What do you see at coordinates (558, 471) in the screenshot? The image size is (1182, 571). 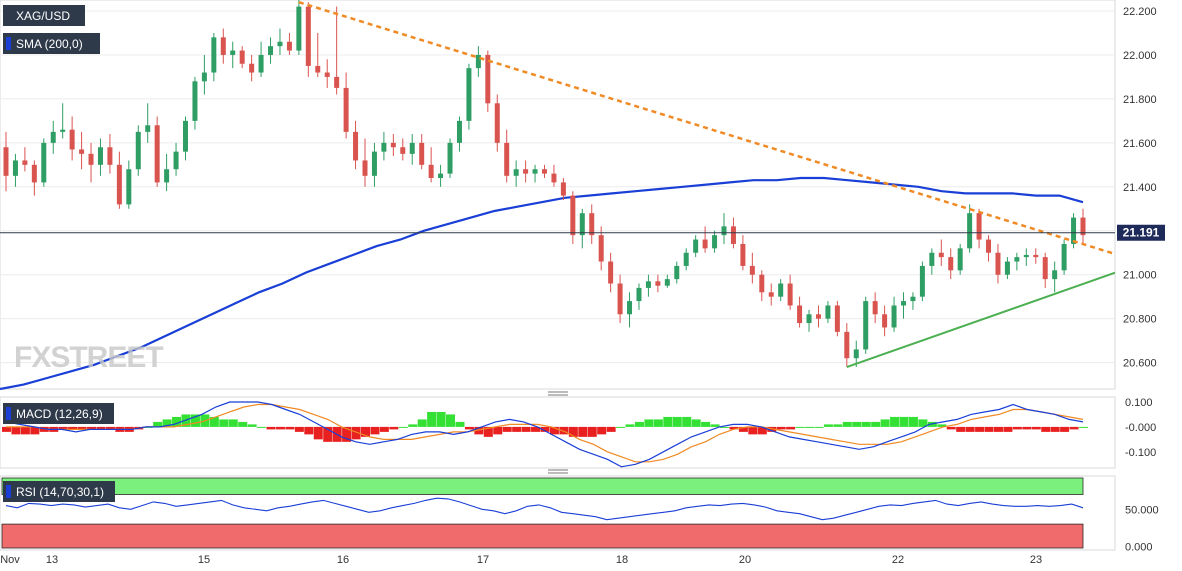 I see `rsi-resize-handle` at bounding box center [558, 471].